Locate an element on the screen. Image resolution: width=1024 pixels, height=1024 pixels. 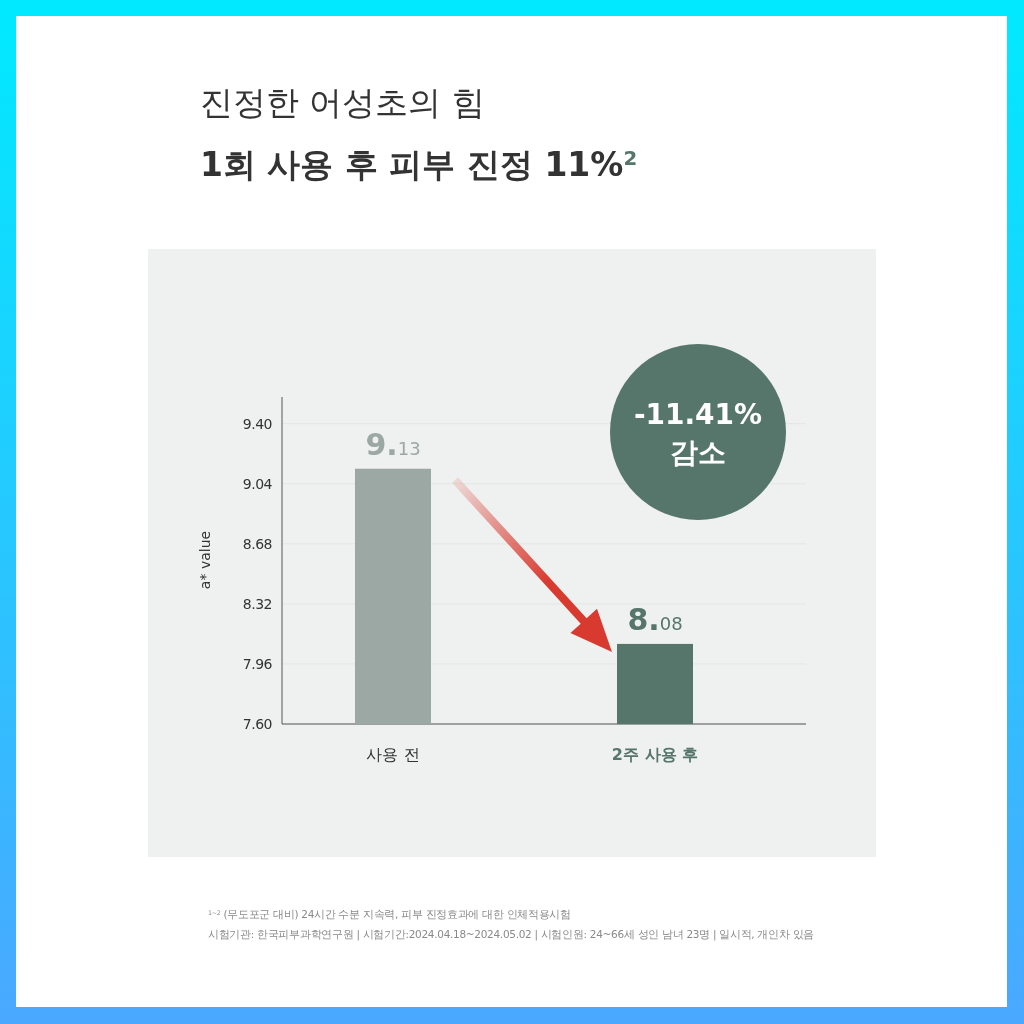
y-tick-label: 8.68 is located at coordinates (257, 543).